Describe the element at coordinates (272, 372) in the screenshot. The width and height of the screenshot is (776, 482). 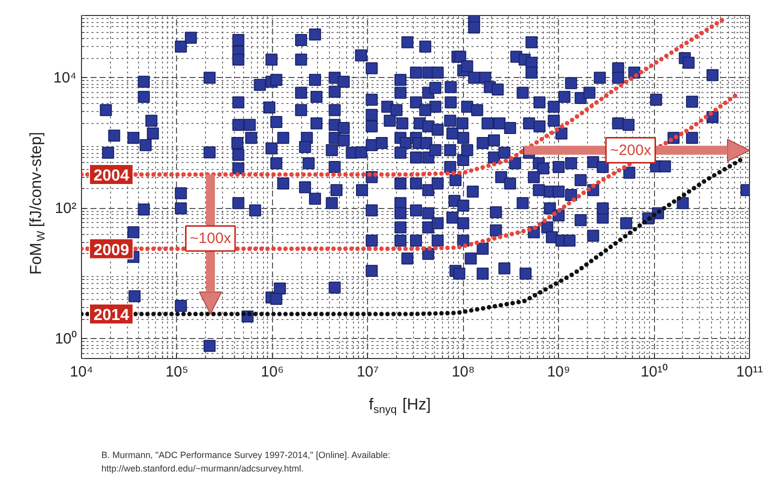
I see `x-tick-label: 10⁶` at that location.